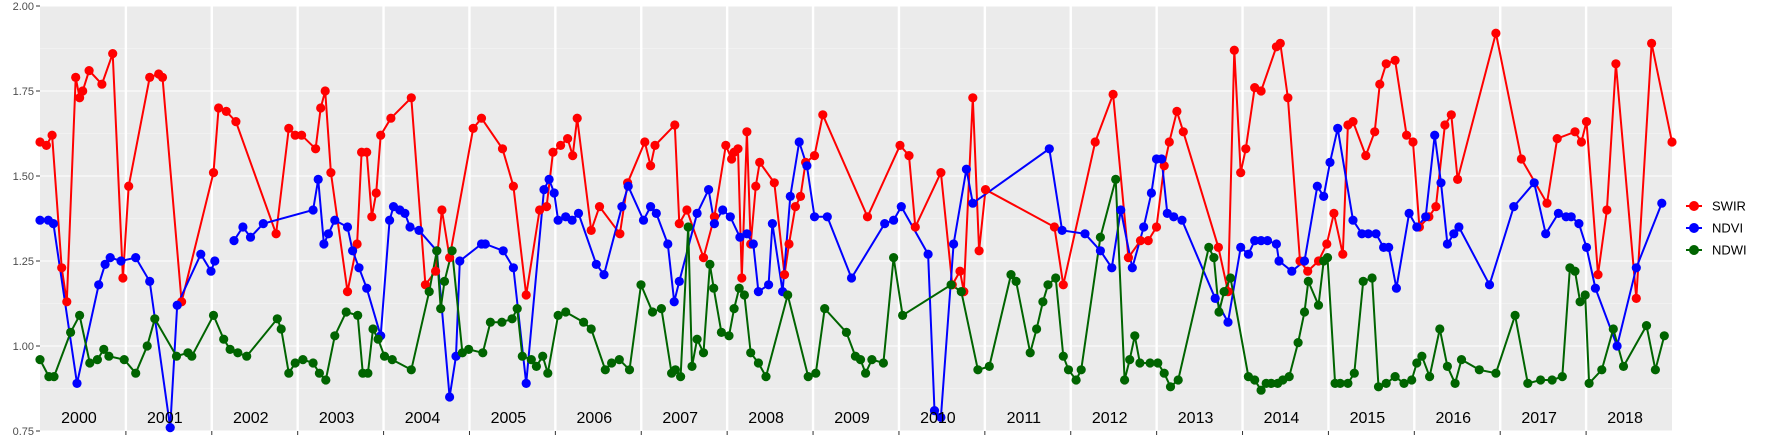 Image resolution: width=1773 pixels, height=442 pixels. Describe the element at coordinates (26, 219) in the screenshot. I see `y-axis: 0.75 1.00 1.25 1.50 1.75 2.00` at that location.